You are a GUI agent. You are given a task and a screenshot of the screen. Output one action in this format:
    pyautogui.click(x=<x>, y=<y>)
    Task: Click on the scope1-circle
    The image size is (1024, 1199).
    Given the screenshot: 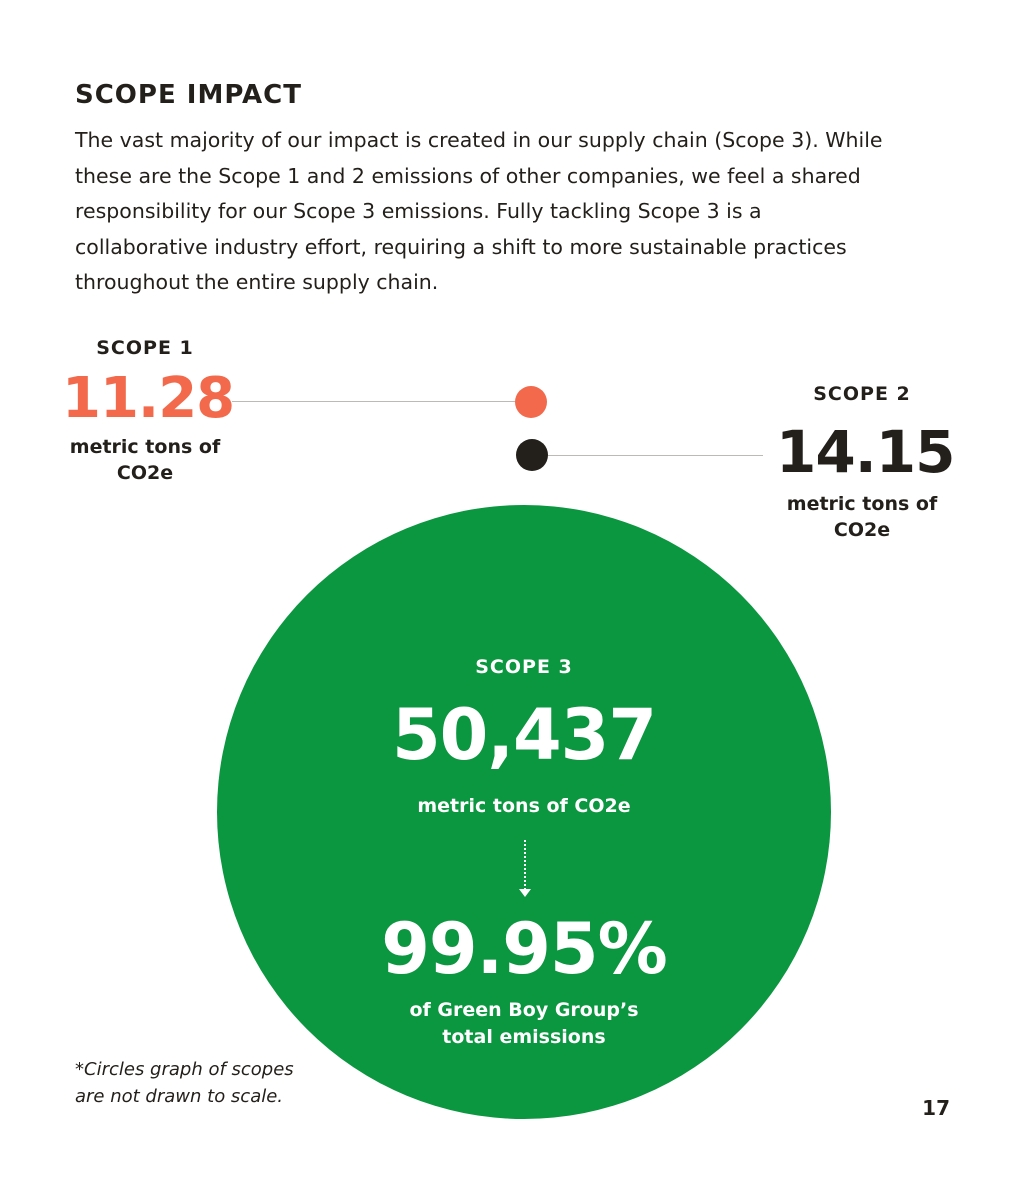 What is the action you would take?
    pyautogui.click(x=531, y=402)
    